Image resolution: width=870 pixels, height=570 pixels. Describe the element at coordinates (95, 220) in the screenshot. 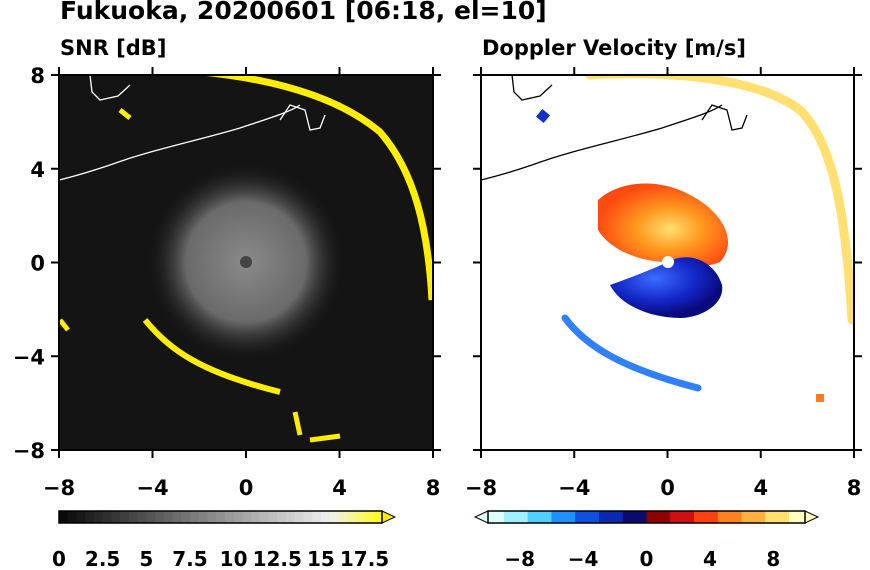

I see `snr-yellow-patch-west` at that location.